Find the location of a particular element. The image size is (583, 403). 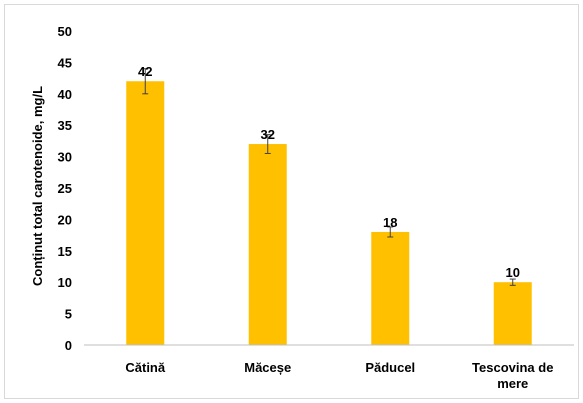

x-category-label: Tescovina de mere is located at coordinates (512, 375).